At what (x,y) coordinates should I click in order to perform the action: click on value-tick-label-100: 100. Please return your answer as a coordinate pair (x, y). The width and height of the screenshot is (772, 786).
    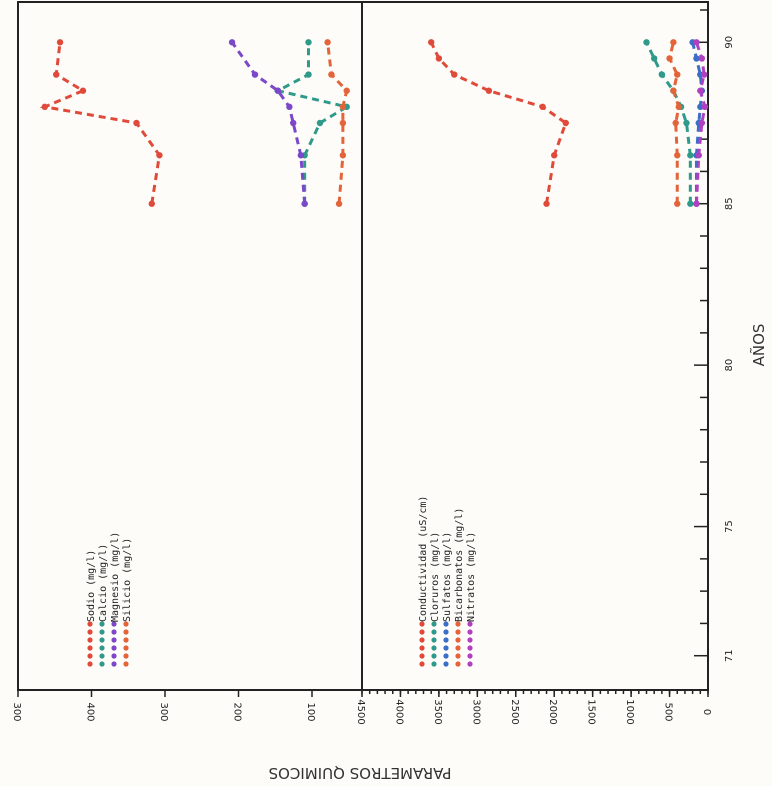
    Looking at the image, I should click on (310, 711).